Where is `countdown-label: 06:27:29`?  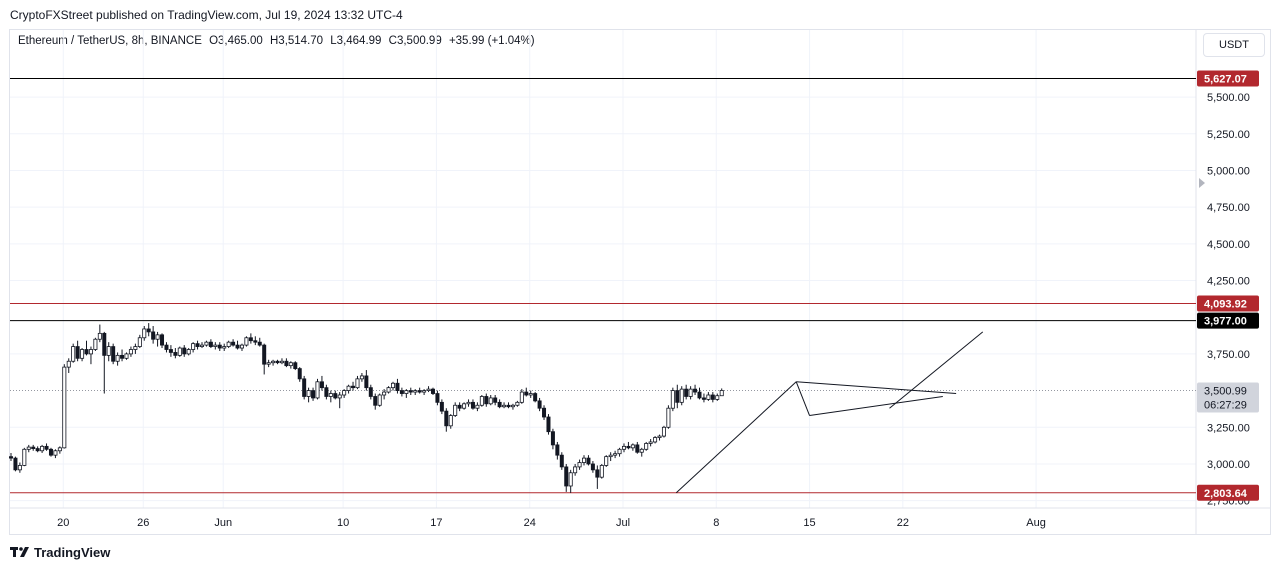
countdown-label: 06:27:29 is located at coordinates (1225, 405).